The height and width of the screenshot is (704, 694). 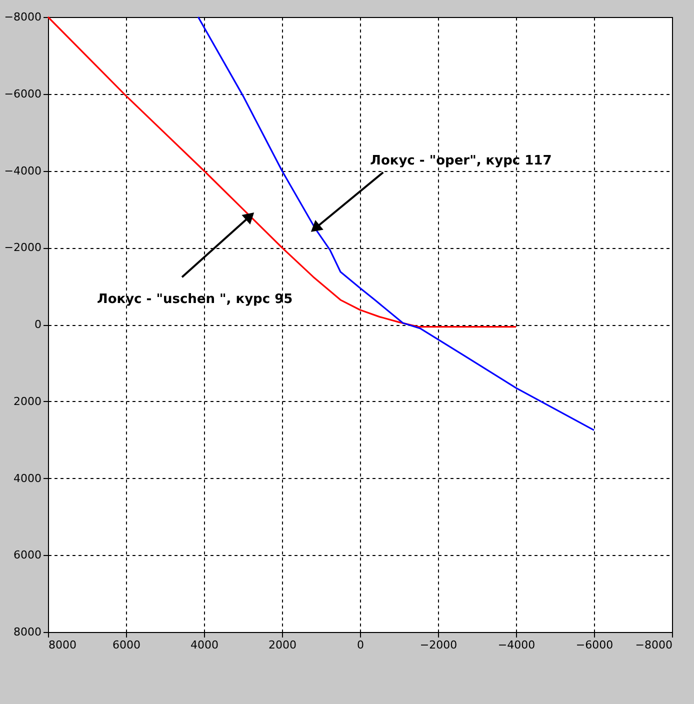 What do you see at coordinates (28, 401) in the screenshot?
I see `y-tick-label: 2000` at bounding box center [28, 401].